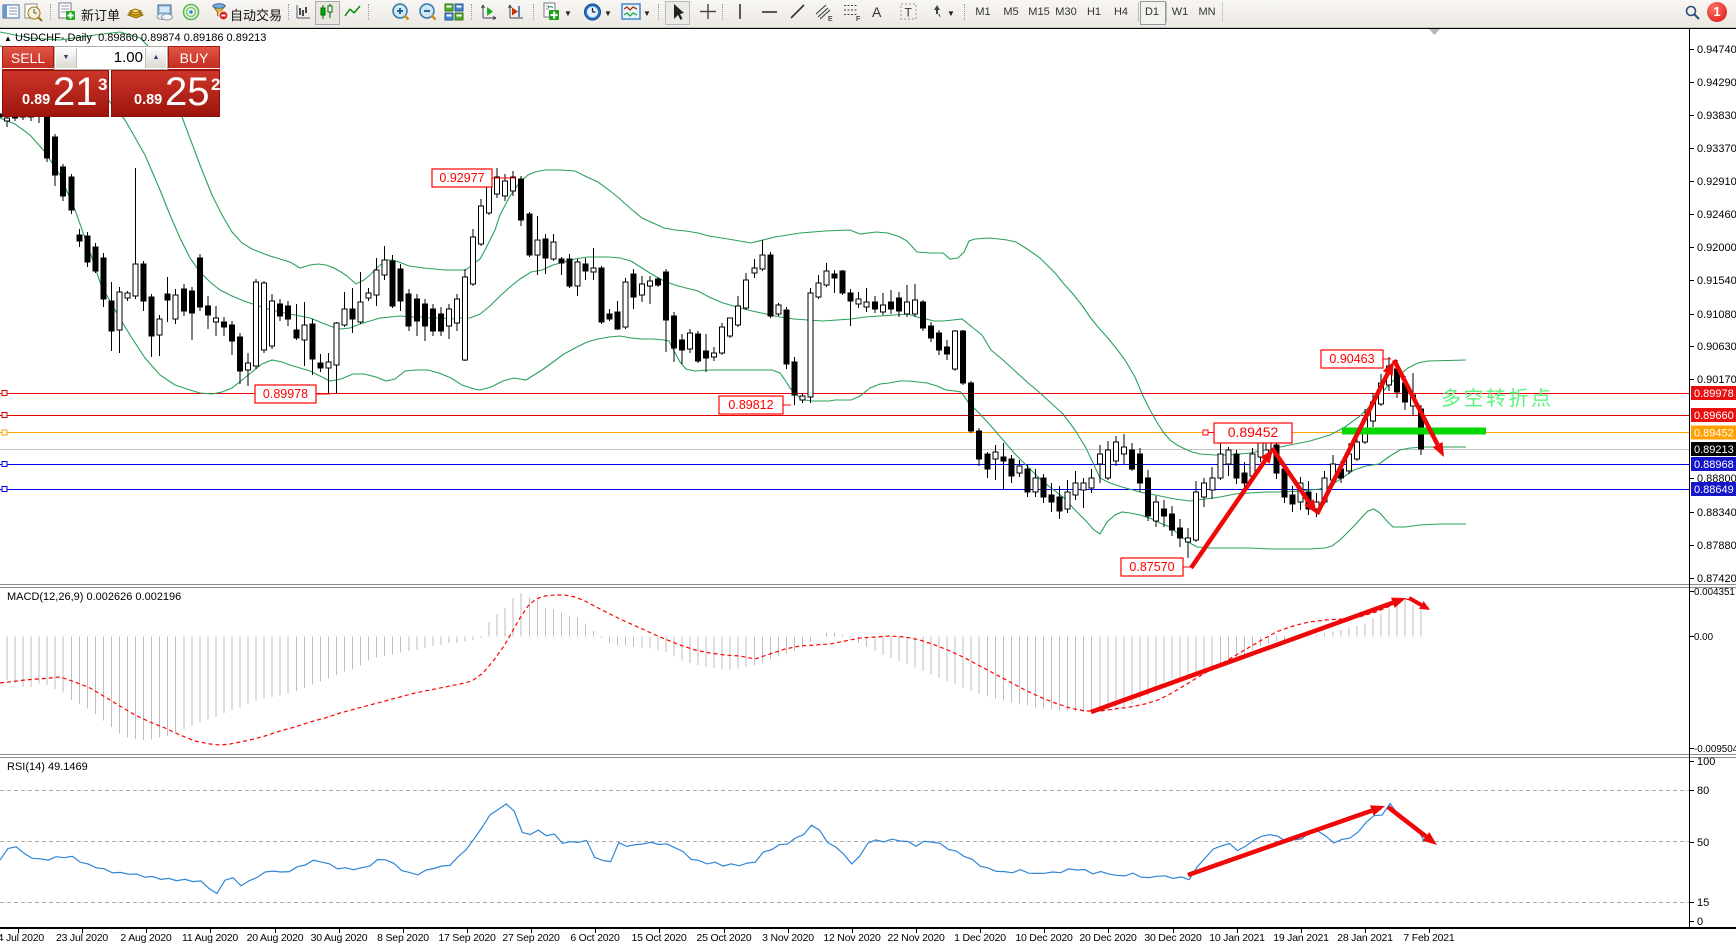 Image resolution: width=1736 pixels, height=946 pixels. What do you see at coordinates (1700, 922) in the screenshot?
I see `svg-text: 0` at bounding box center [1700, 922].